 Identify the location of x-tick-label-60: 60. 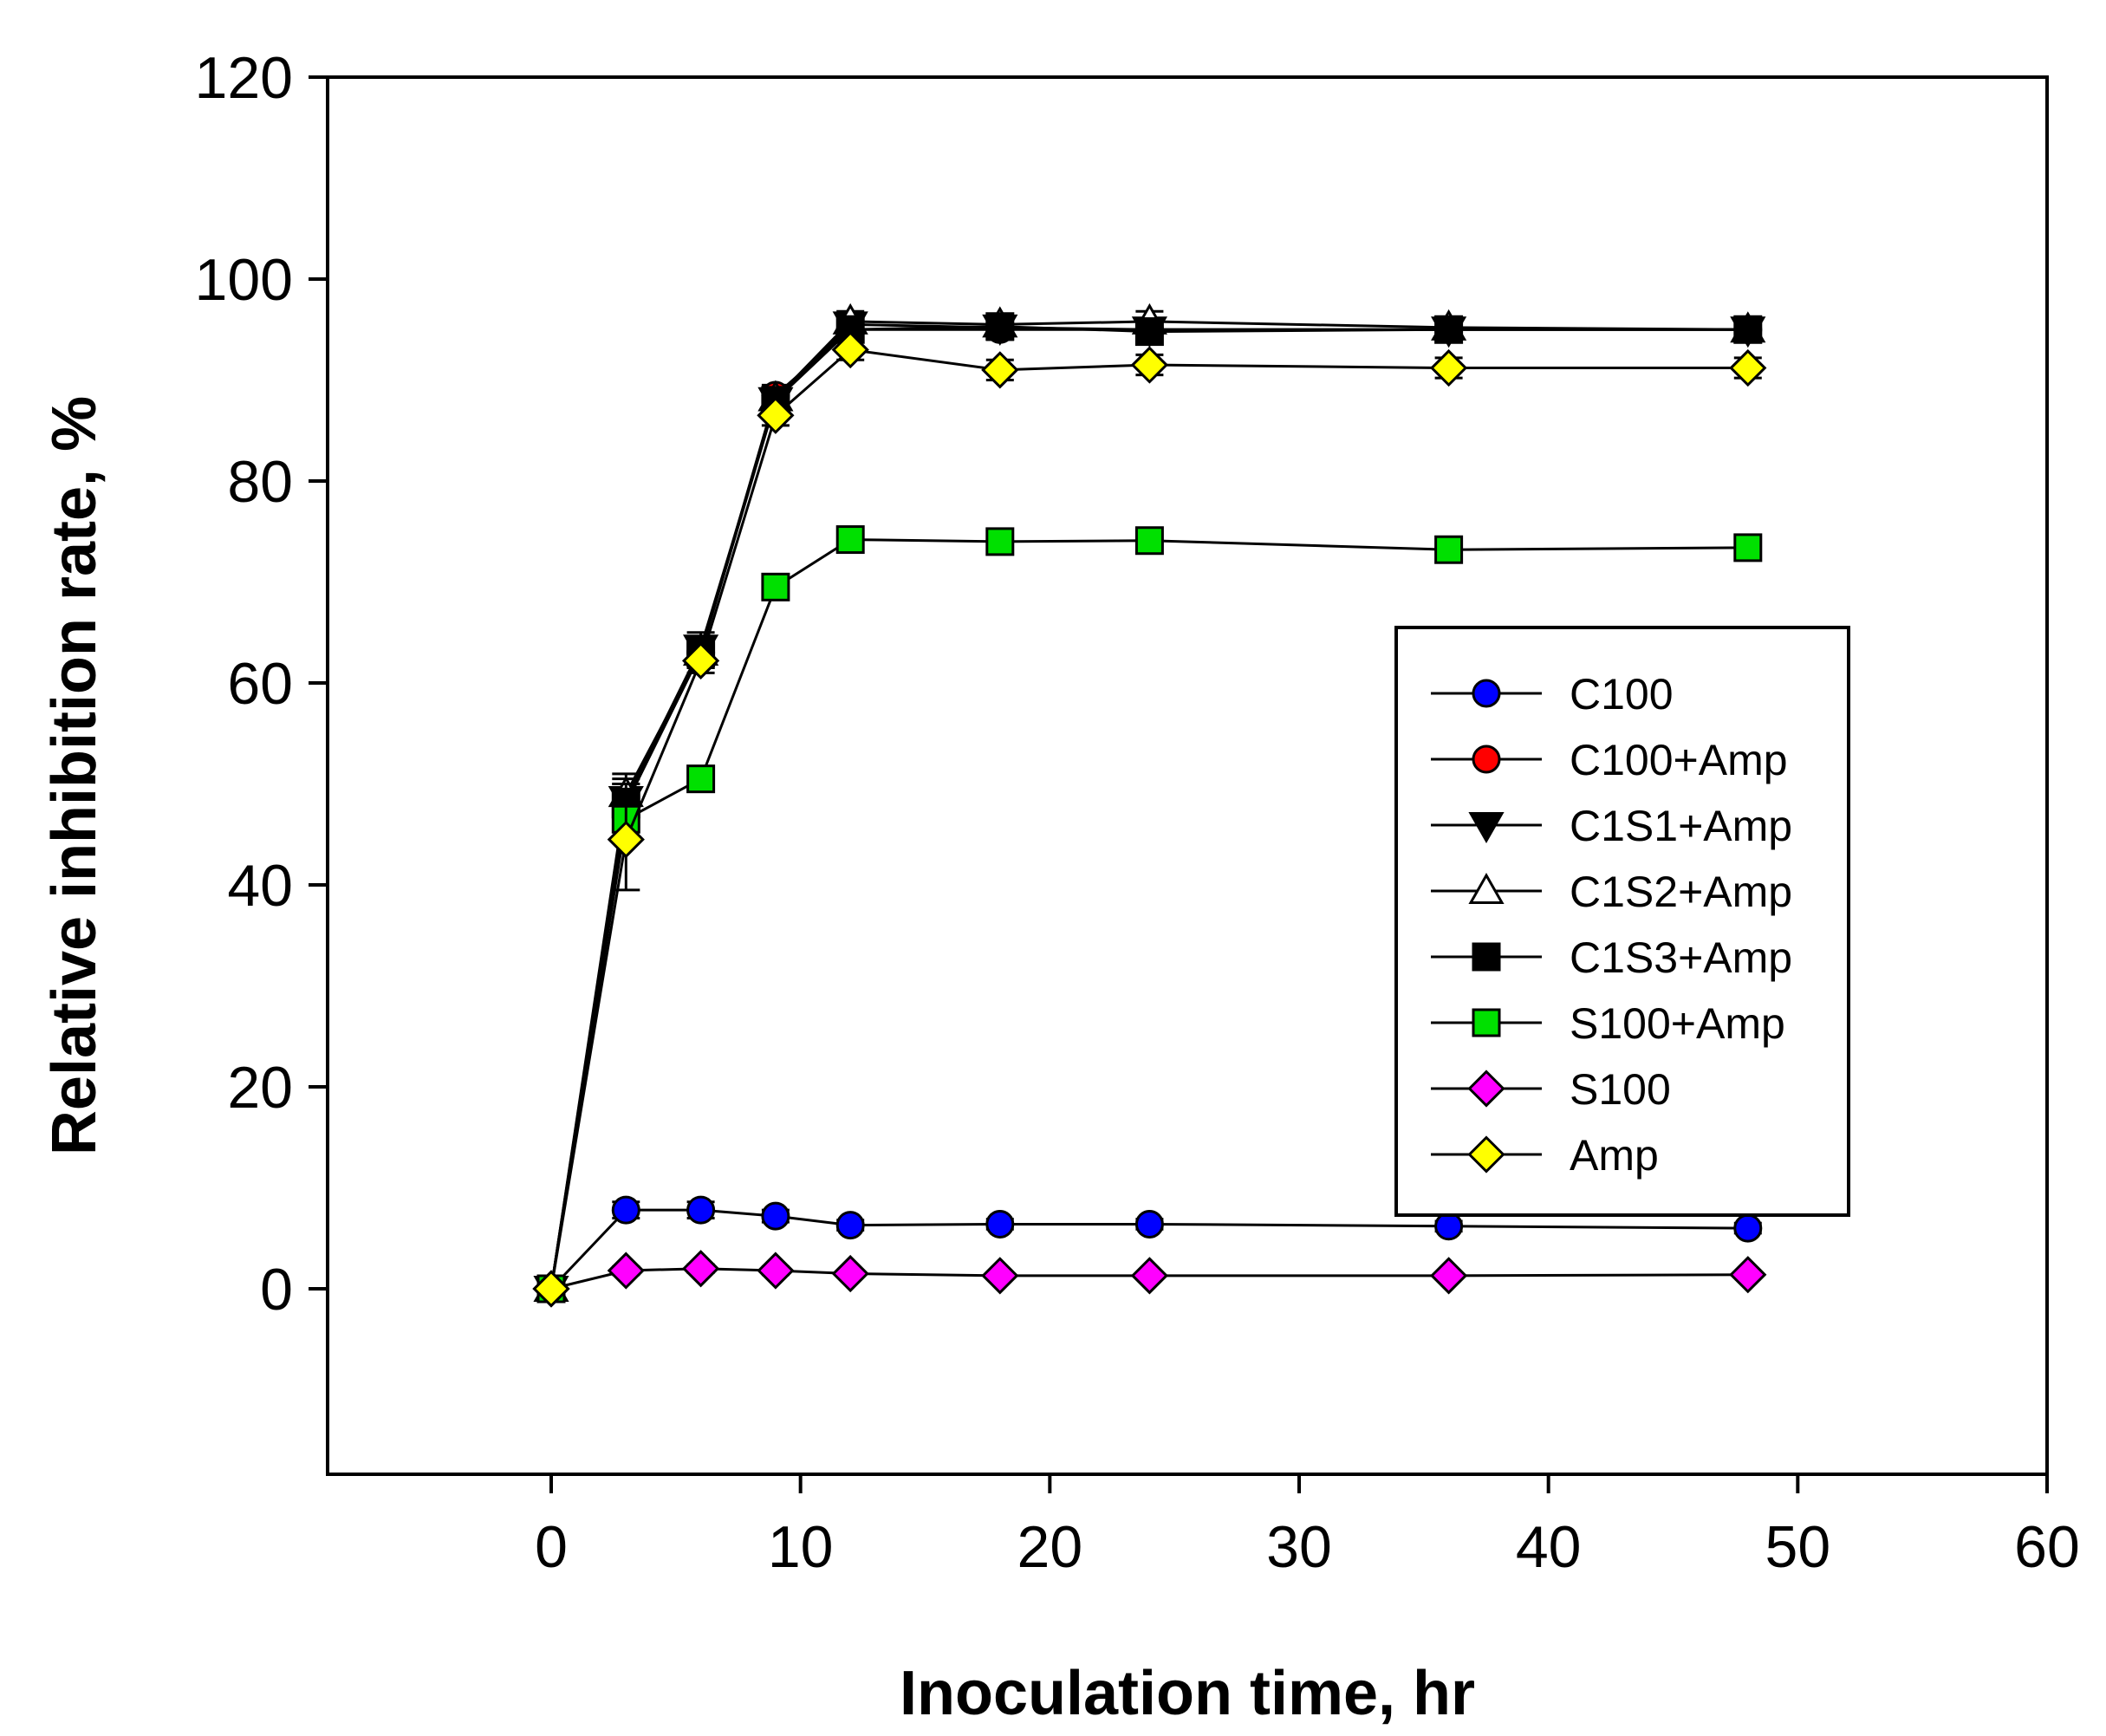
(2047, 1547).